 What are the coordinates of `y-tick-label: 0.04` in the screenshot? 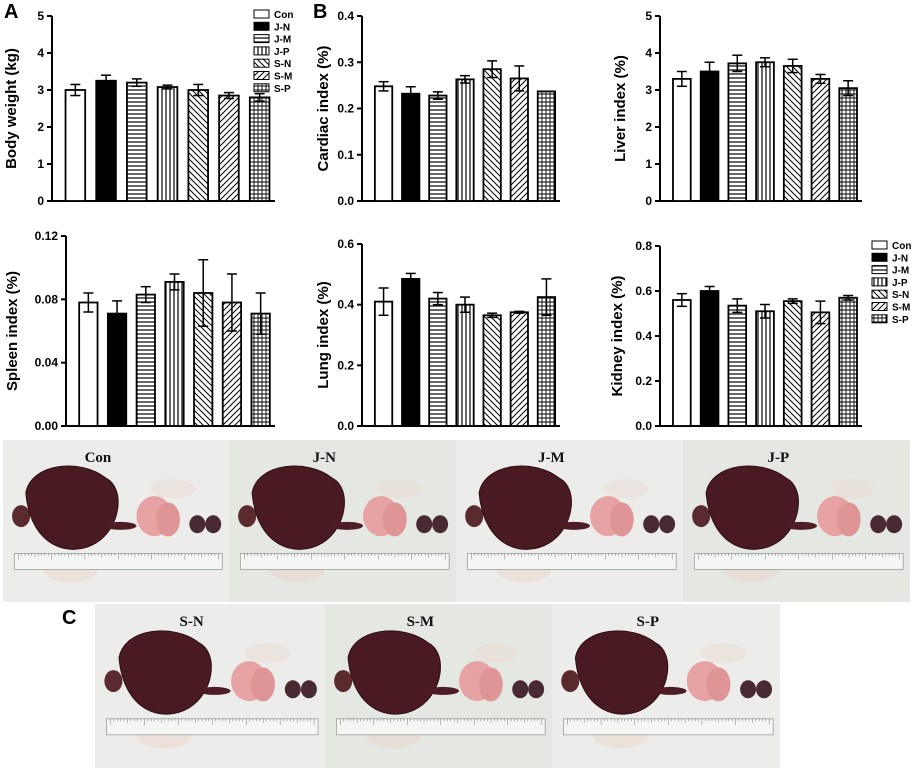 It's located at (47, 363).